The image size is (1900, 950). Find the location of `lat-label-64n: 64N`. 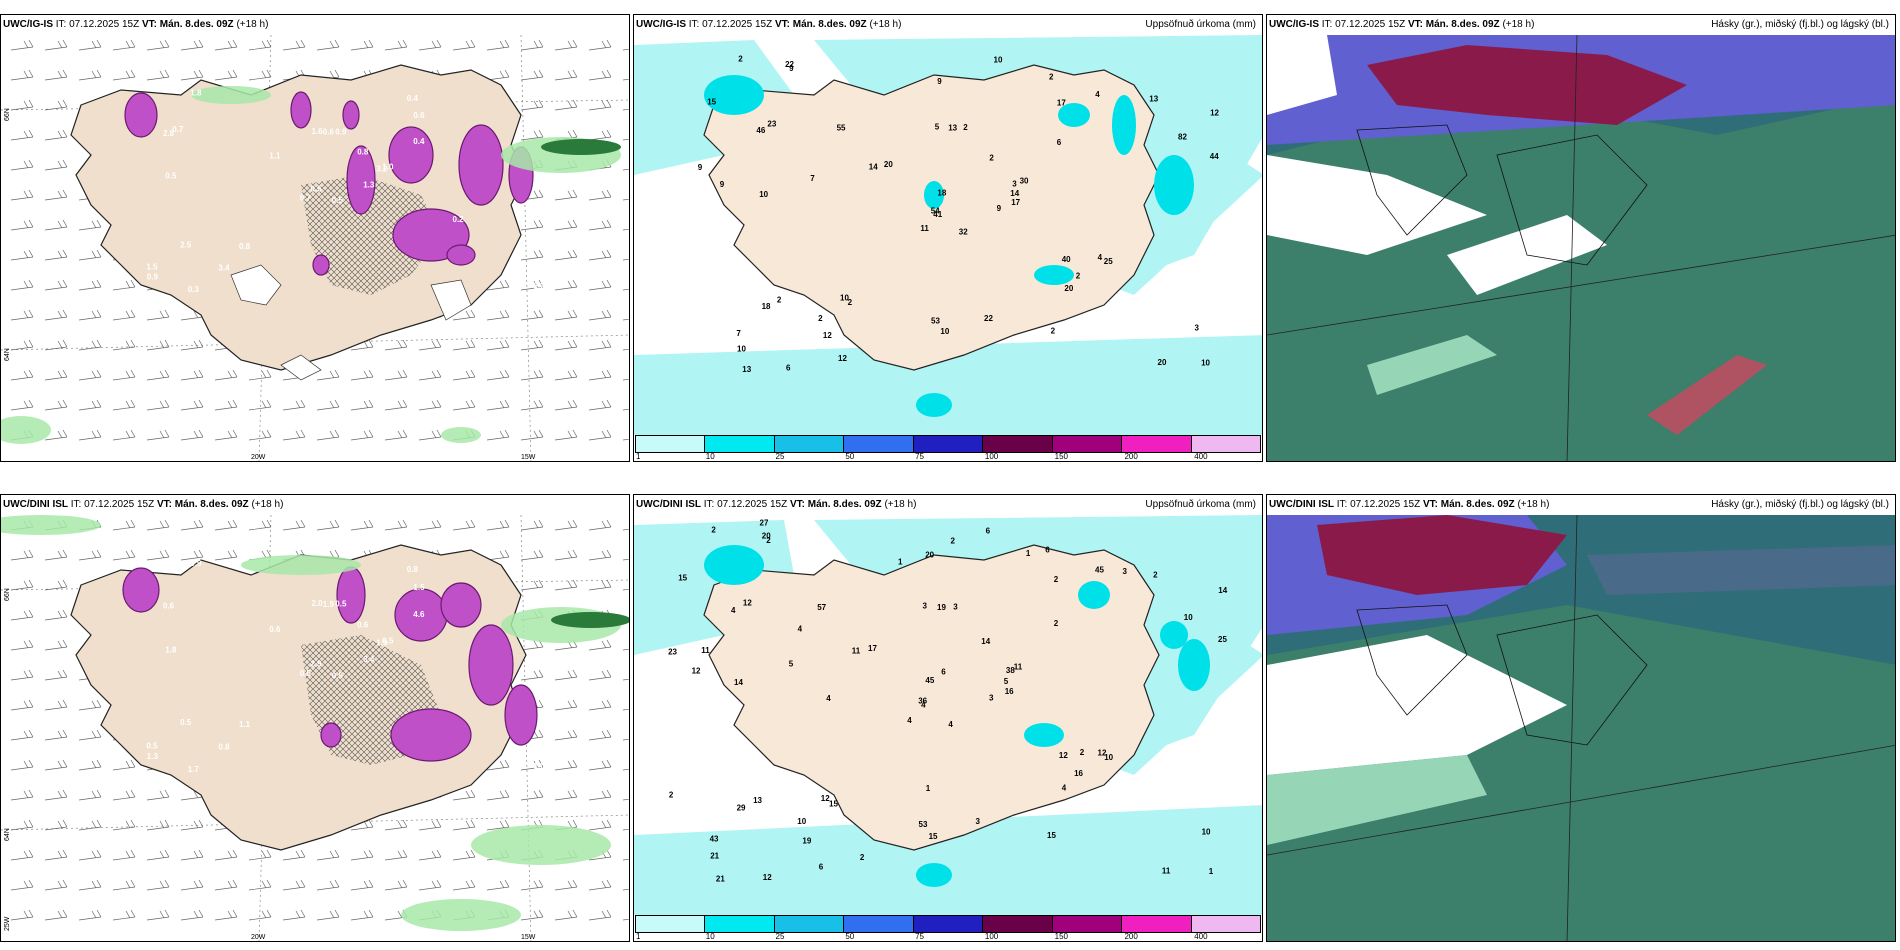

lat-label-64n: 64N is located at coordinates (7, 354).